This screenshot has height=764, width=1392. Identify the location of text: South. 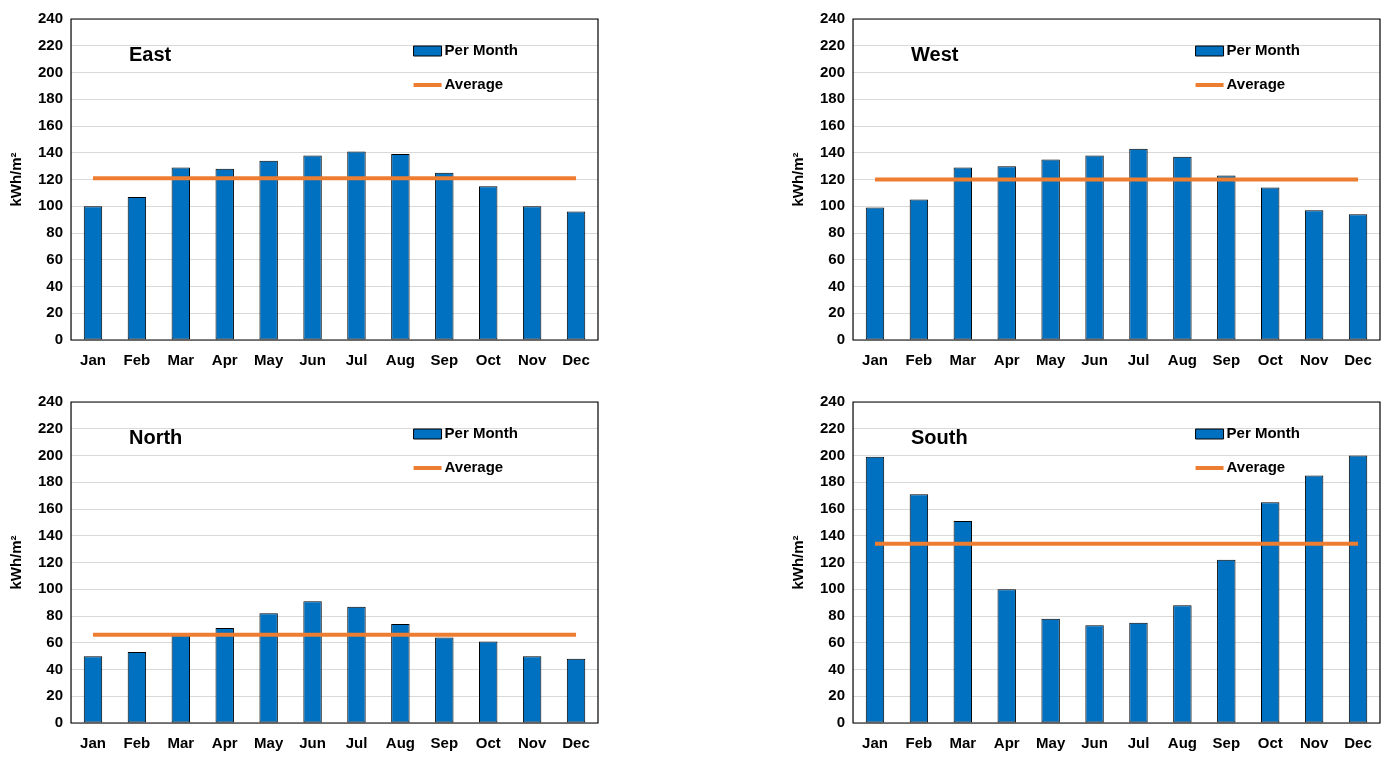
(939, 436).